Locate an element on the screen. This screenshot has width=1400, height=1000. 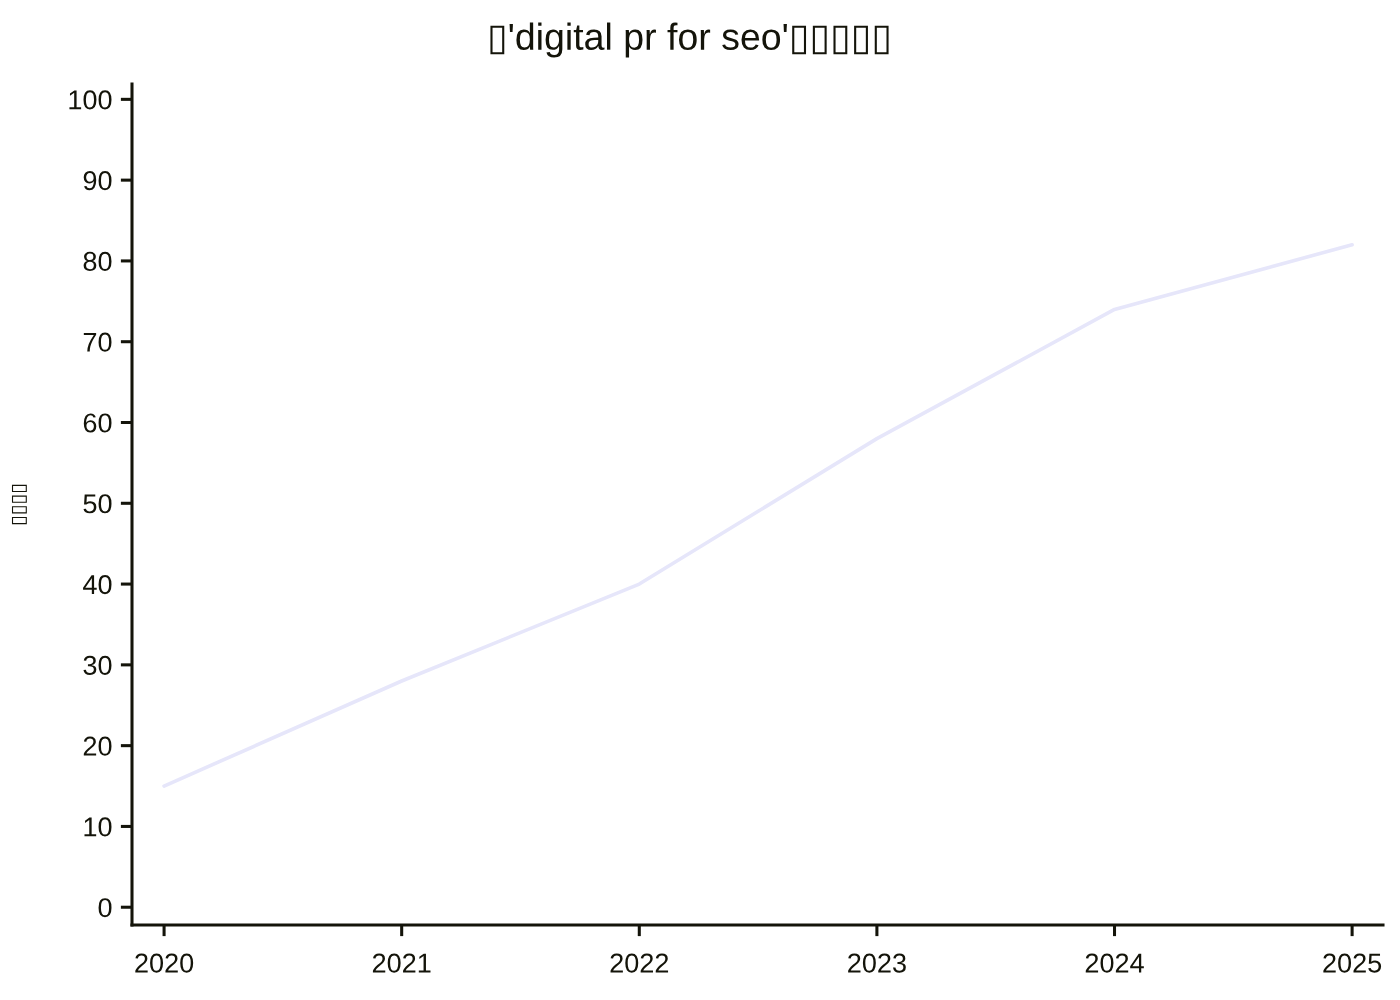
x-tick-label: 2022 is located at coordinates (639, 963).